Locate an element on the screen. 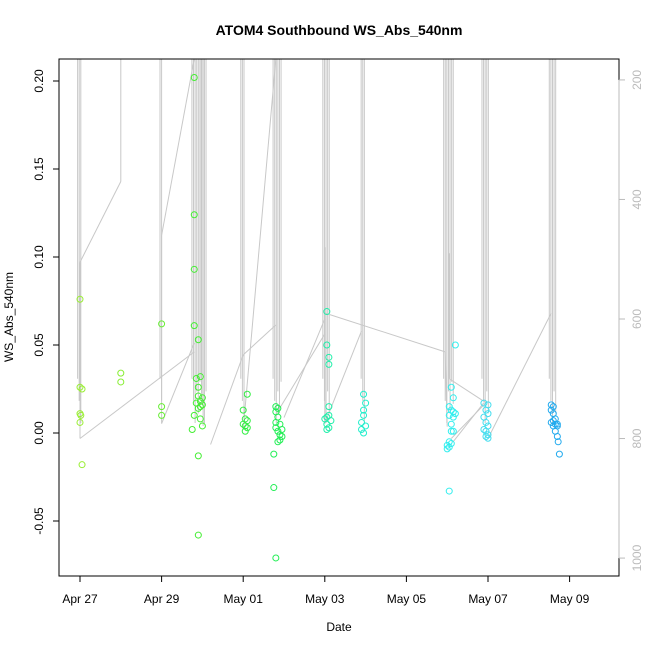  y-tick-label: 0.10 is located at coordinates (39, 257).